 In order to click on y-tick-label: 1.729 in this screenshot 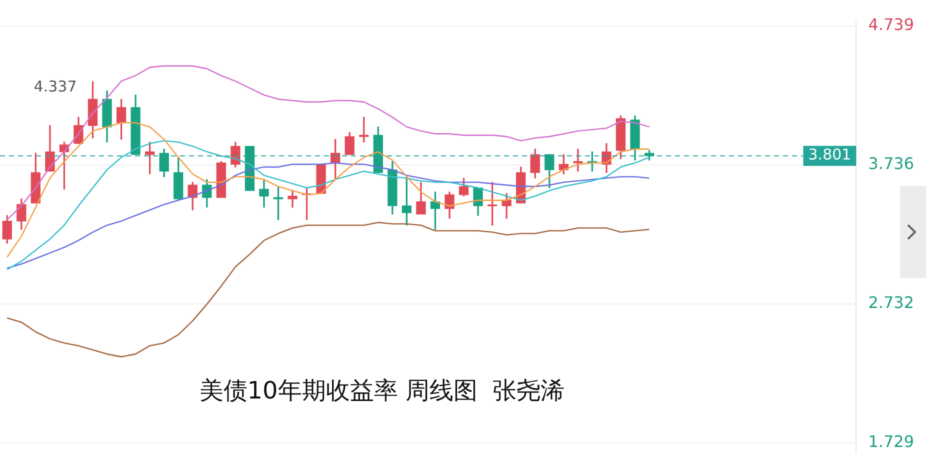, I will do `click(891, 441)`.